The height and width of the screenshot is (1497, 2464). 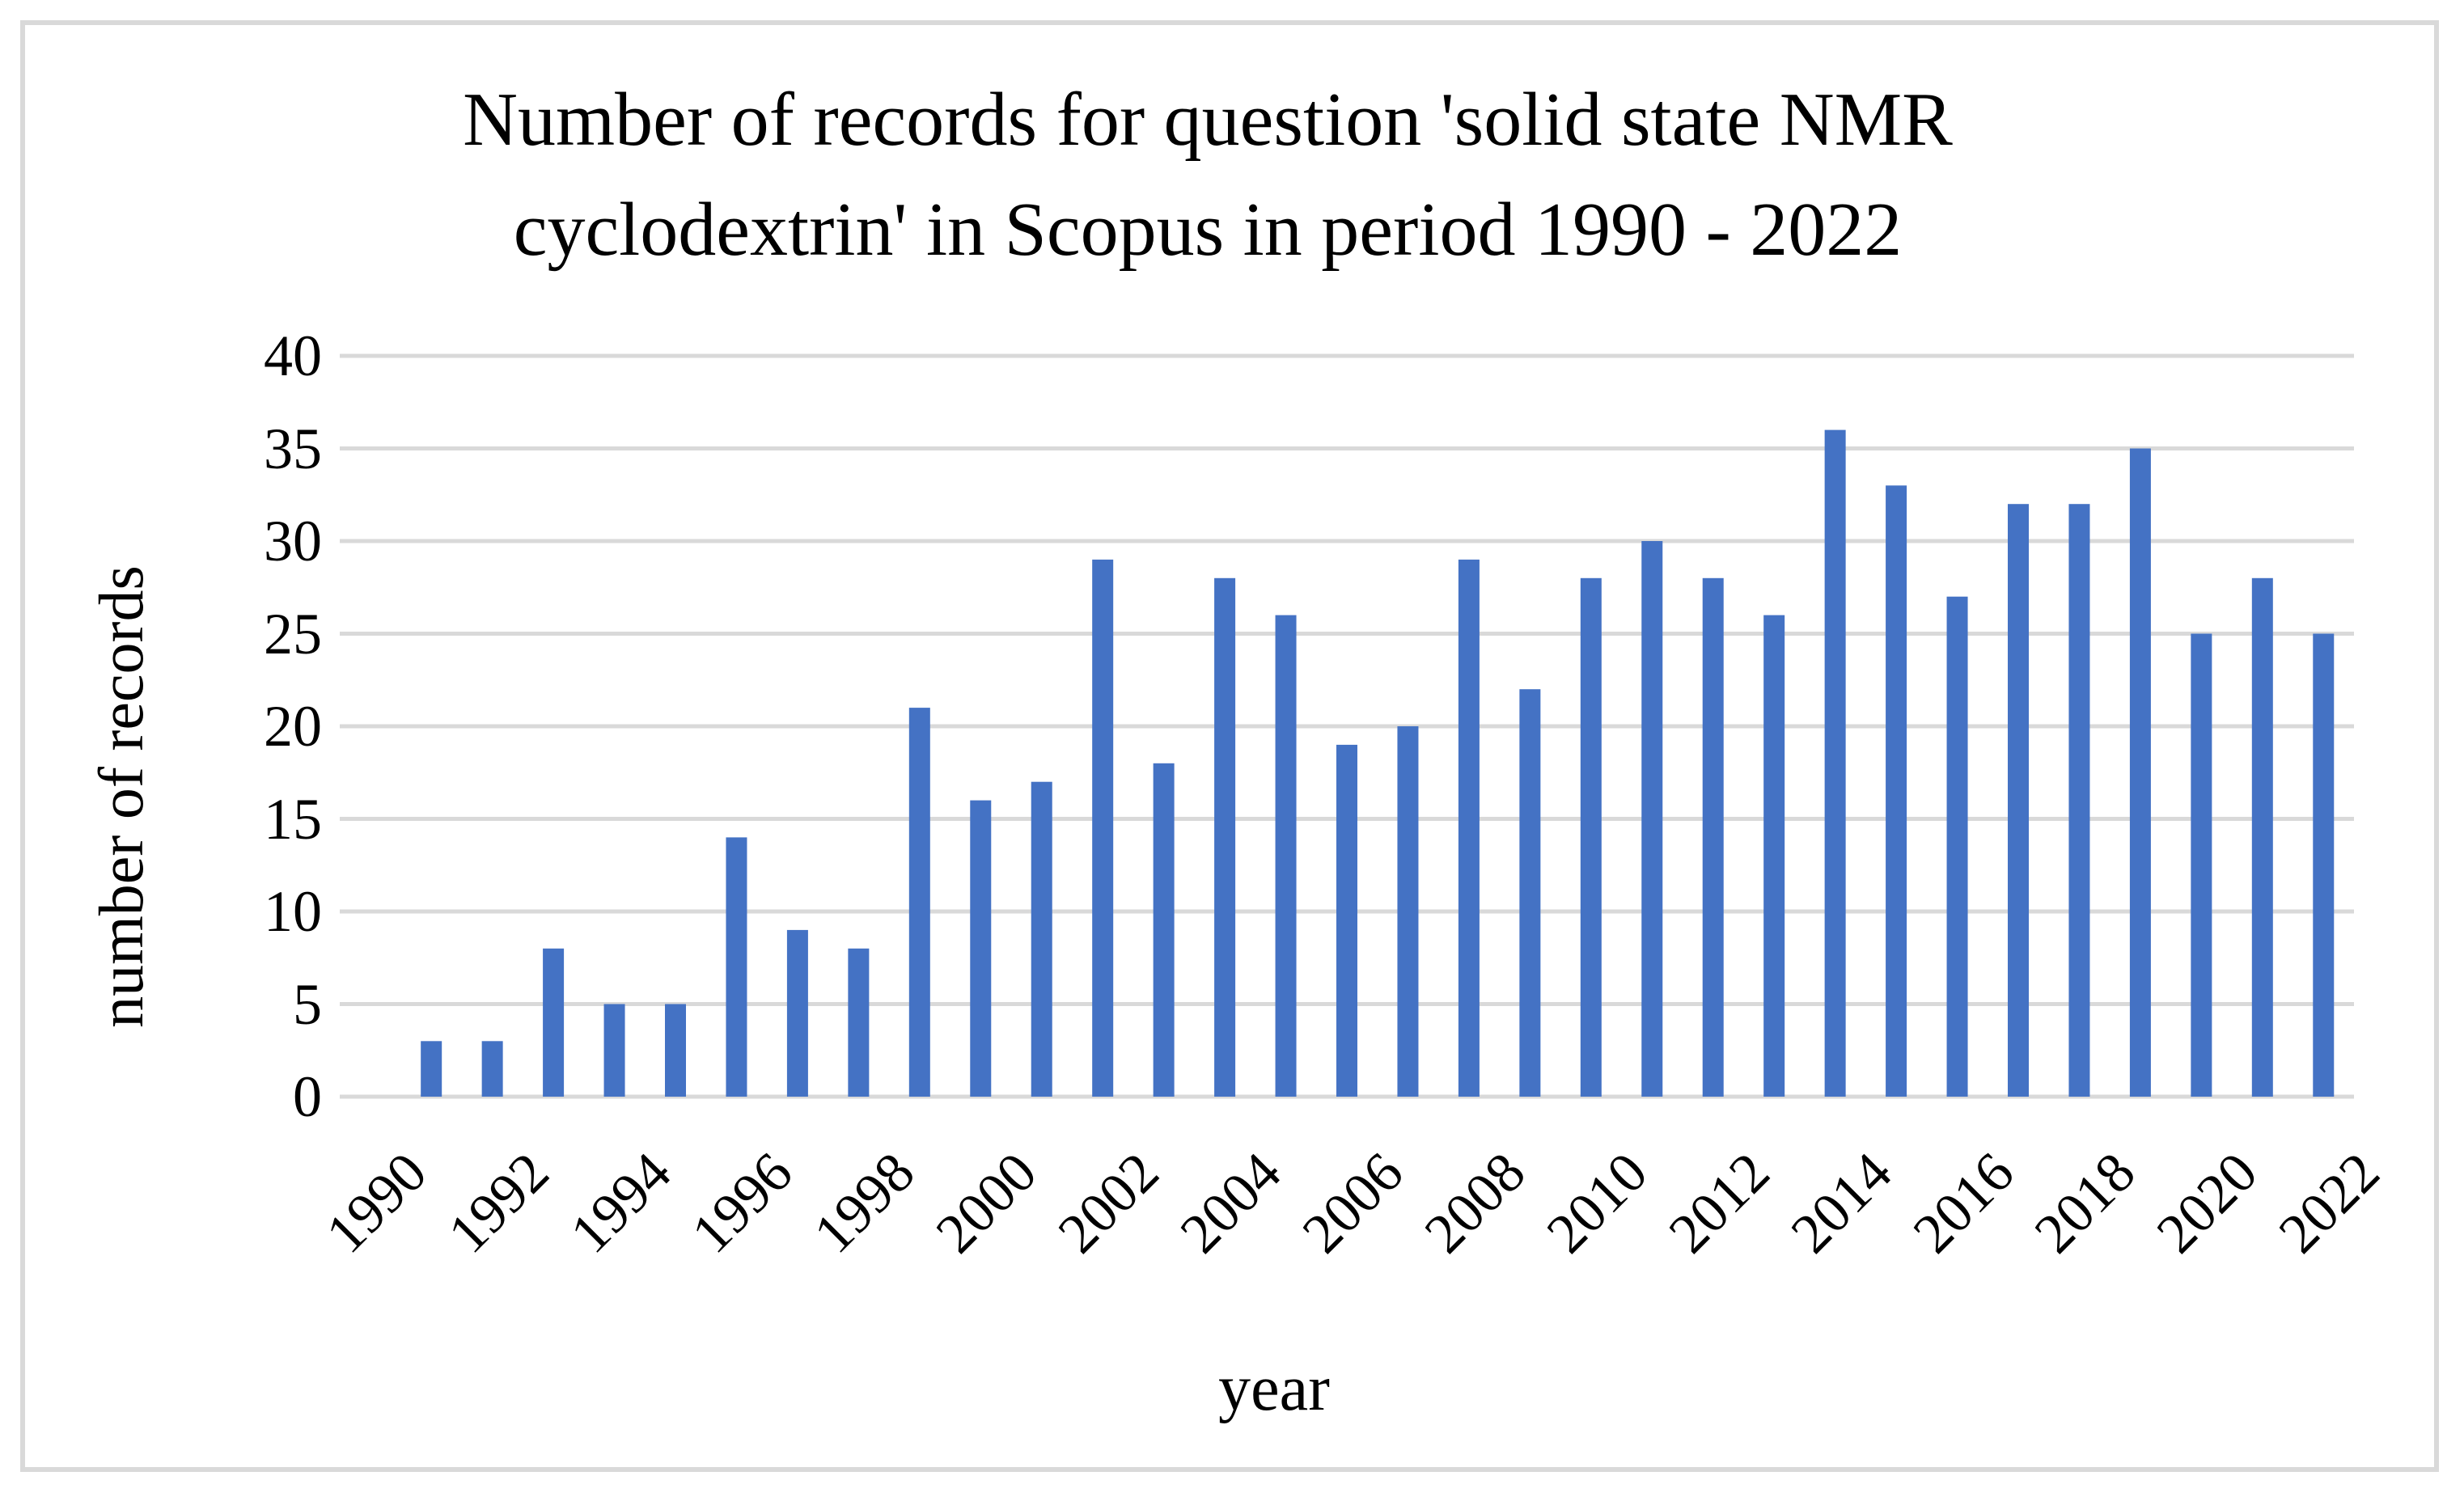 What do you see at coordinates (2207, 1203) in the screenshot?
I see `x-tick-label-2020: 2020` at bounding box center [2207, 1203].